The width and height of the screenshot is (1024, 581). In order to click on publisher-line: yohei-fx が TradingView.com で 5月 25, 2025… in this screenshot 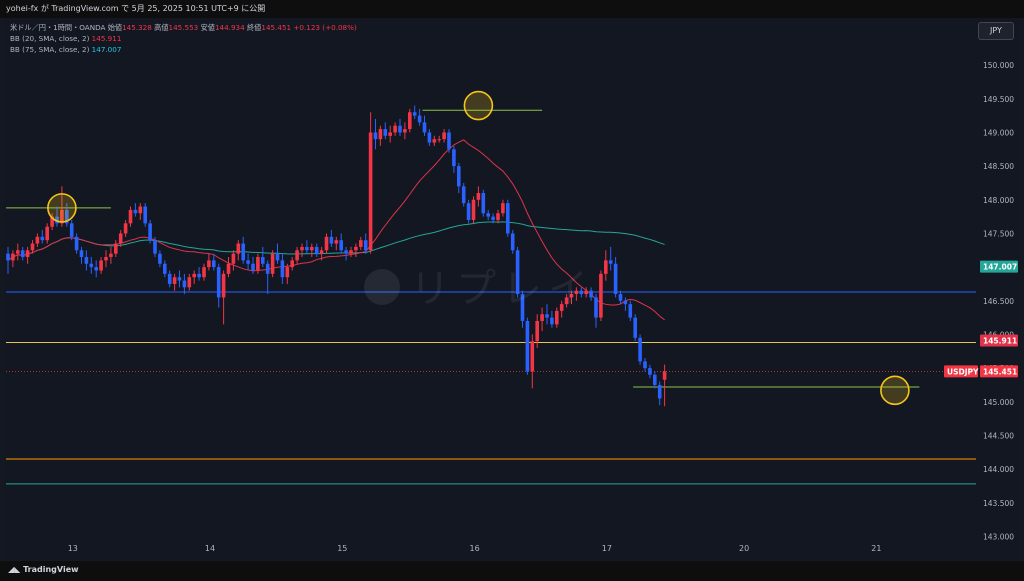, I will do `click(136, 8)`.